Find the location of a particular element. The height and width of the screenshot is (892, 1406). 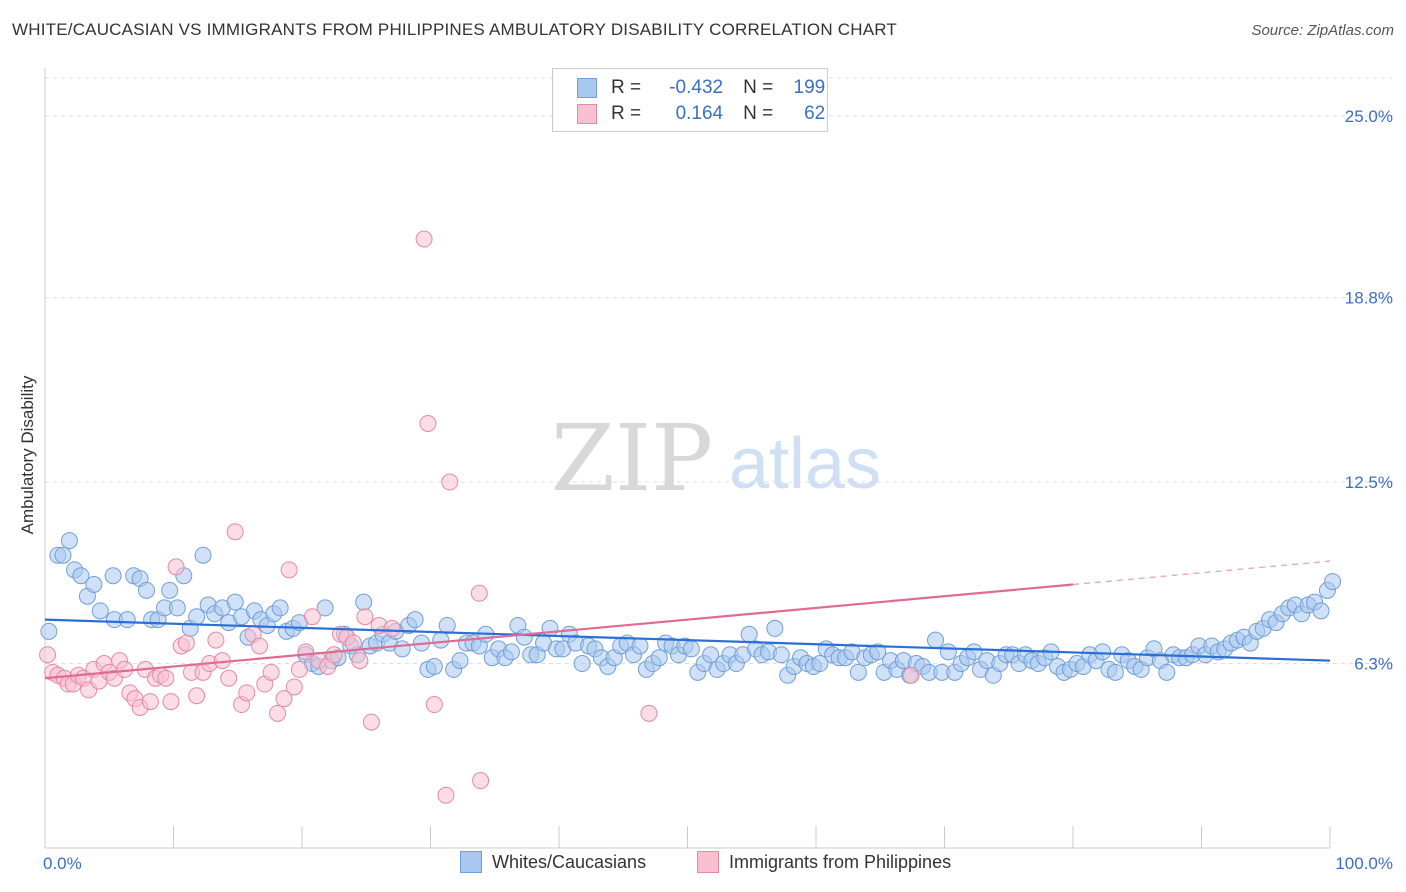

legend-swatch-philippines is located at coordinates (587, 114).